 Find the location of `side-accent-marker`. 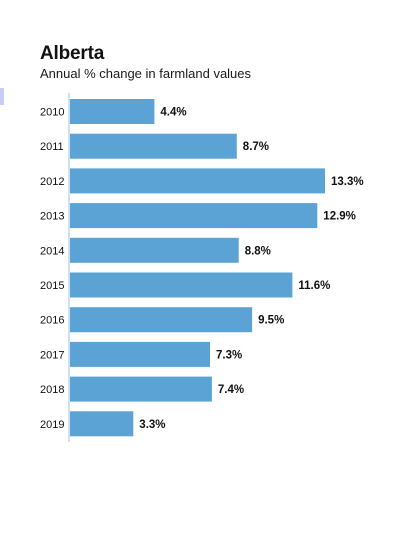

side-accent-marker is located at coordinates (2, 96).